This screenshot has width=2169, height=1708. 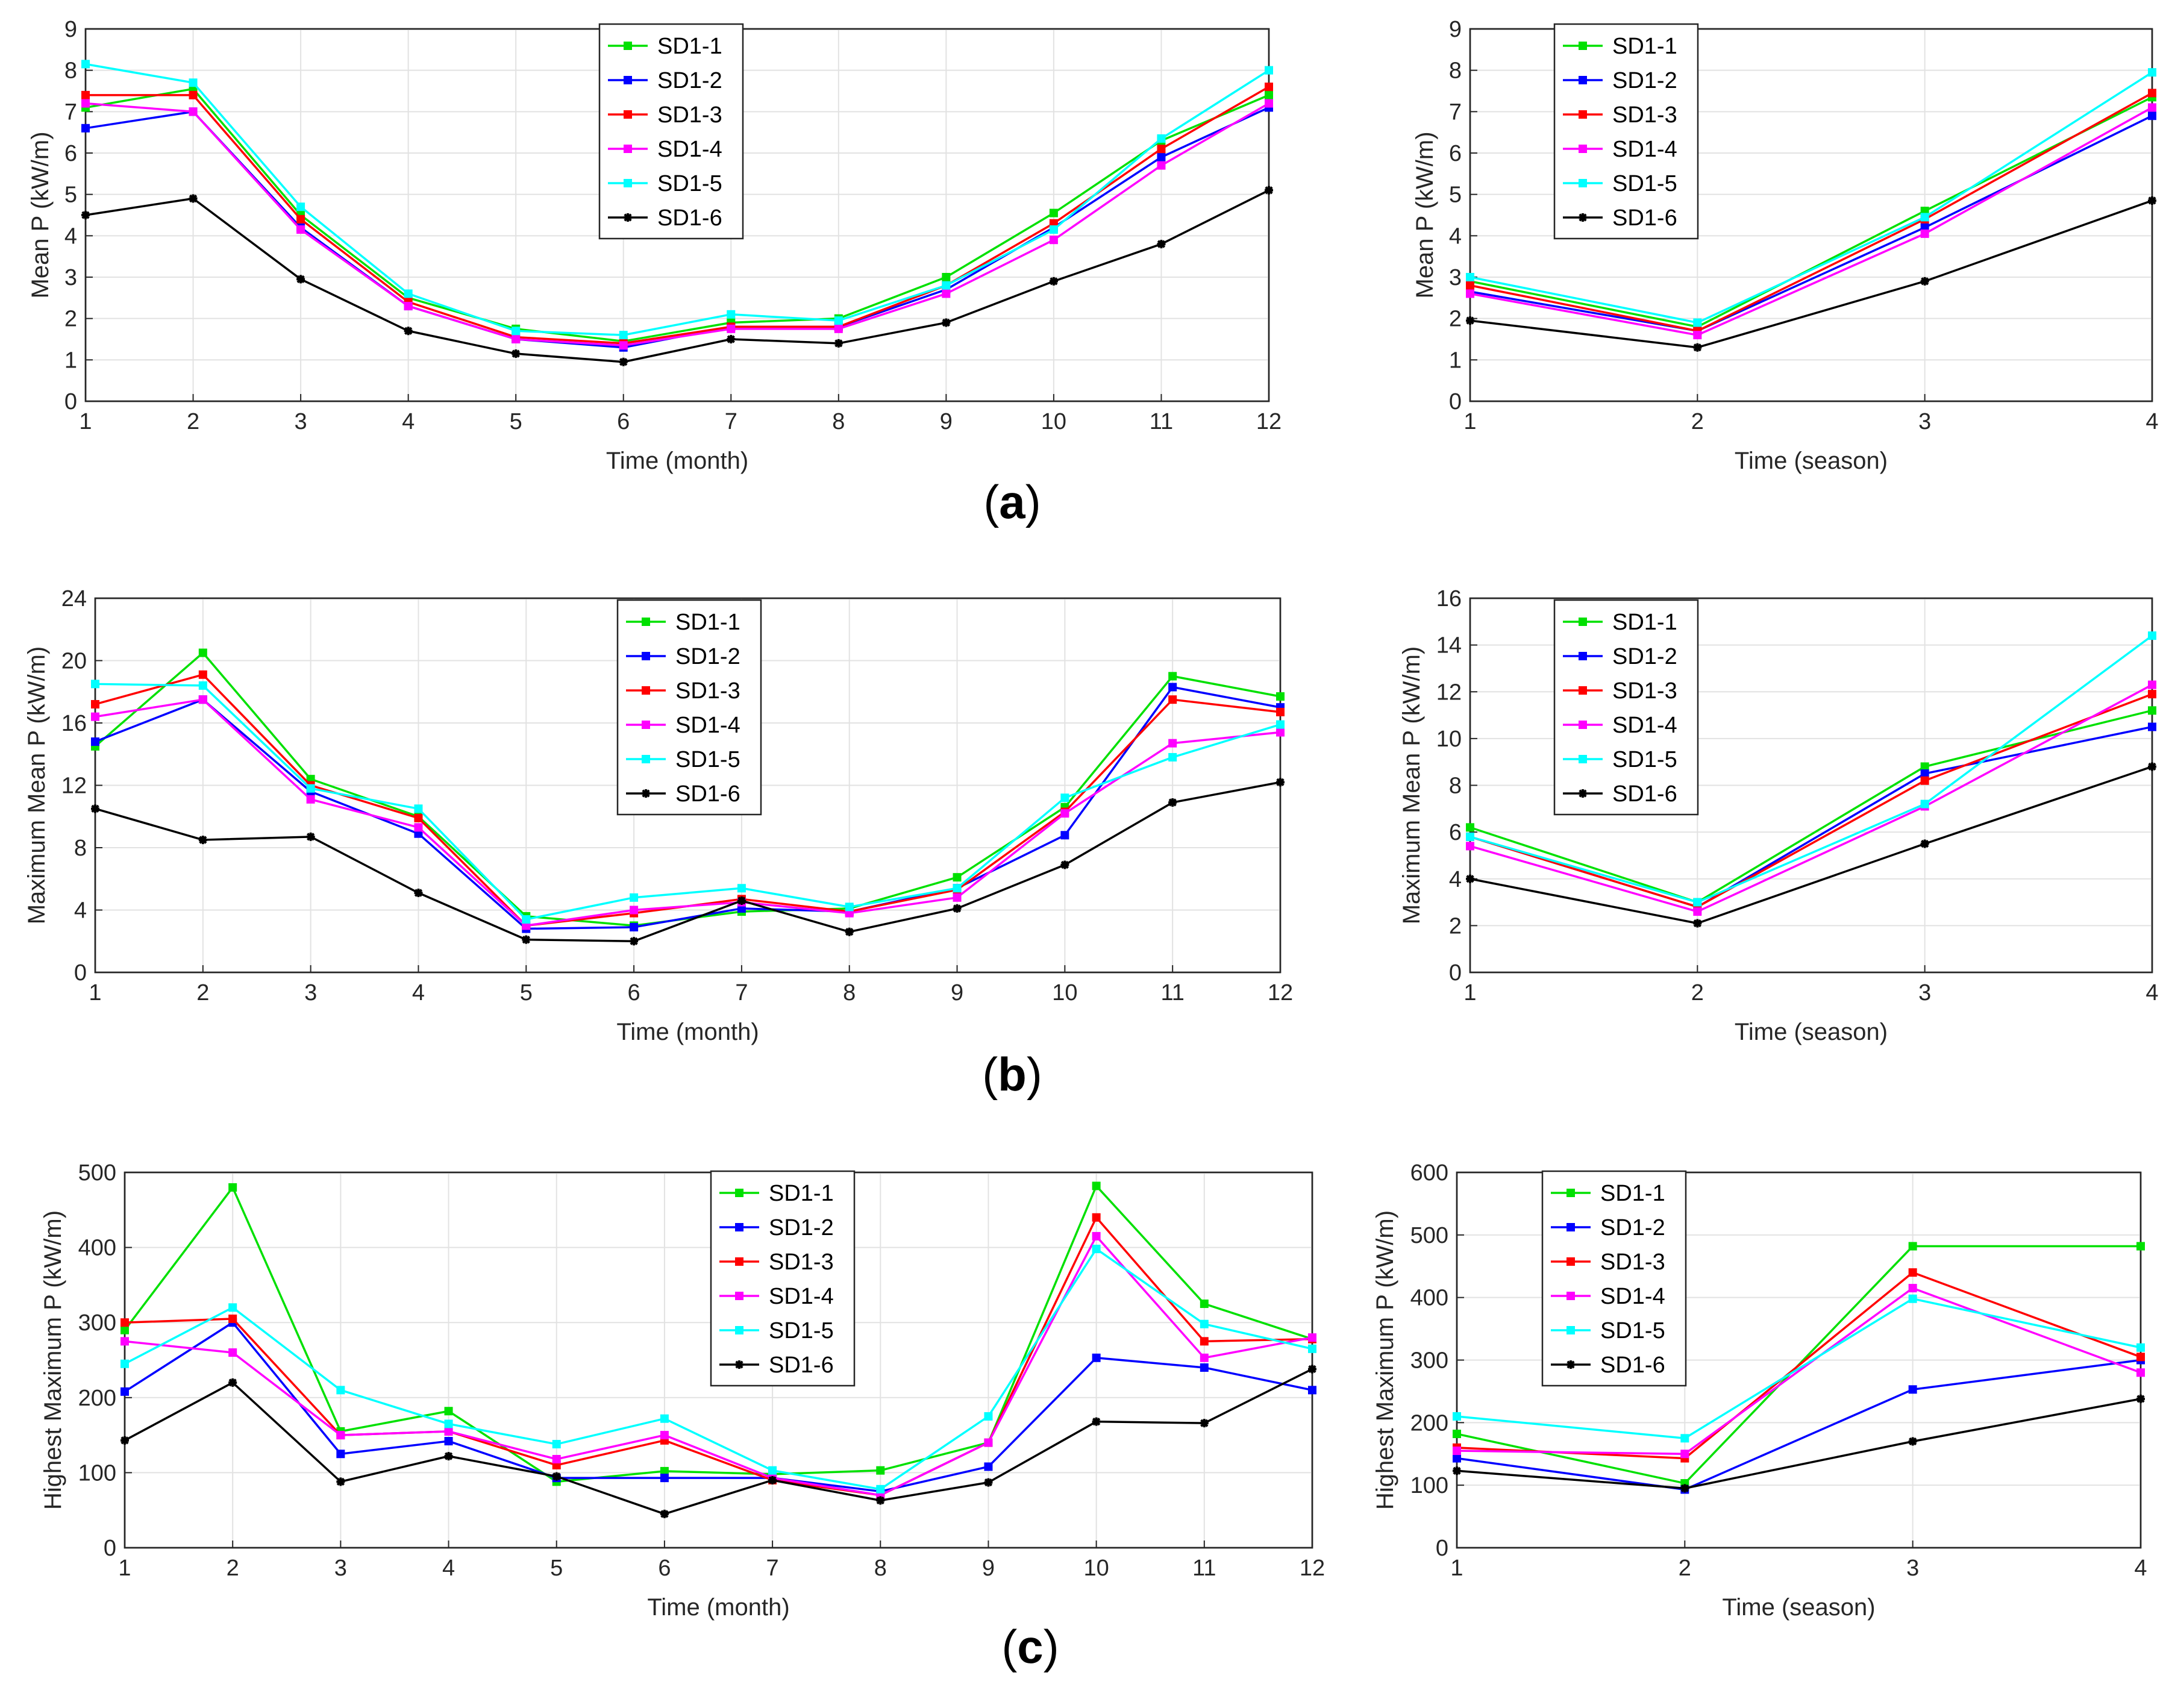 I want to click on legend-entry: SD1-4, so click(x=1608, y=1296).